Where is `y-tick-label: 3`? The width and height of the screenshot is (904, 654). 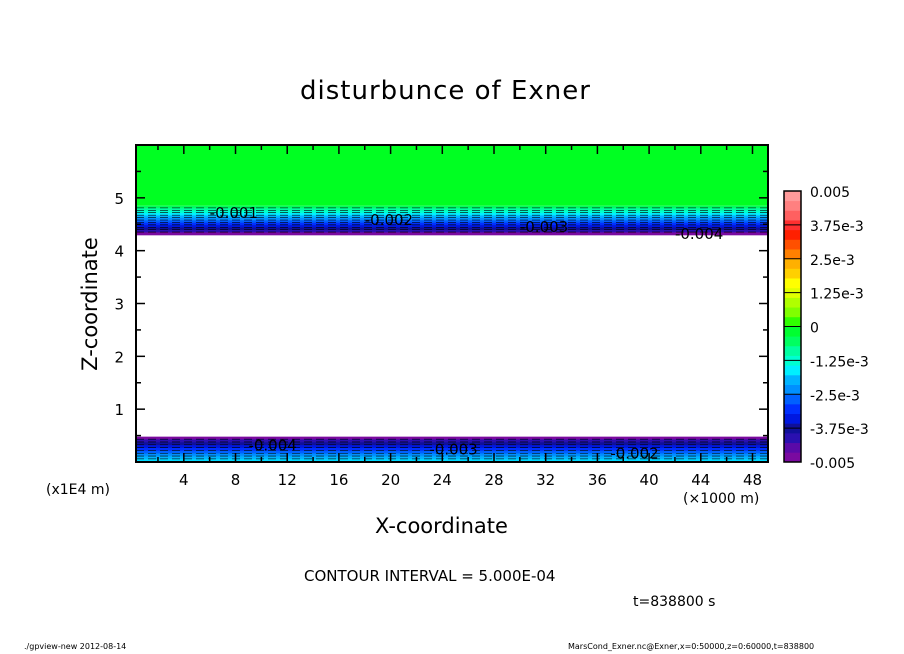
y-tick-label: 3 is located at coordinates (119, 305).